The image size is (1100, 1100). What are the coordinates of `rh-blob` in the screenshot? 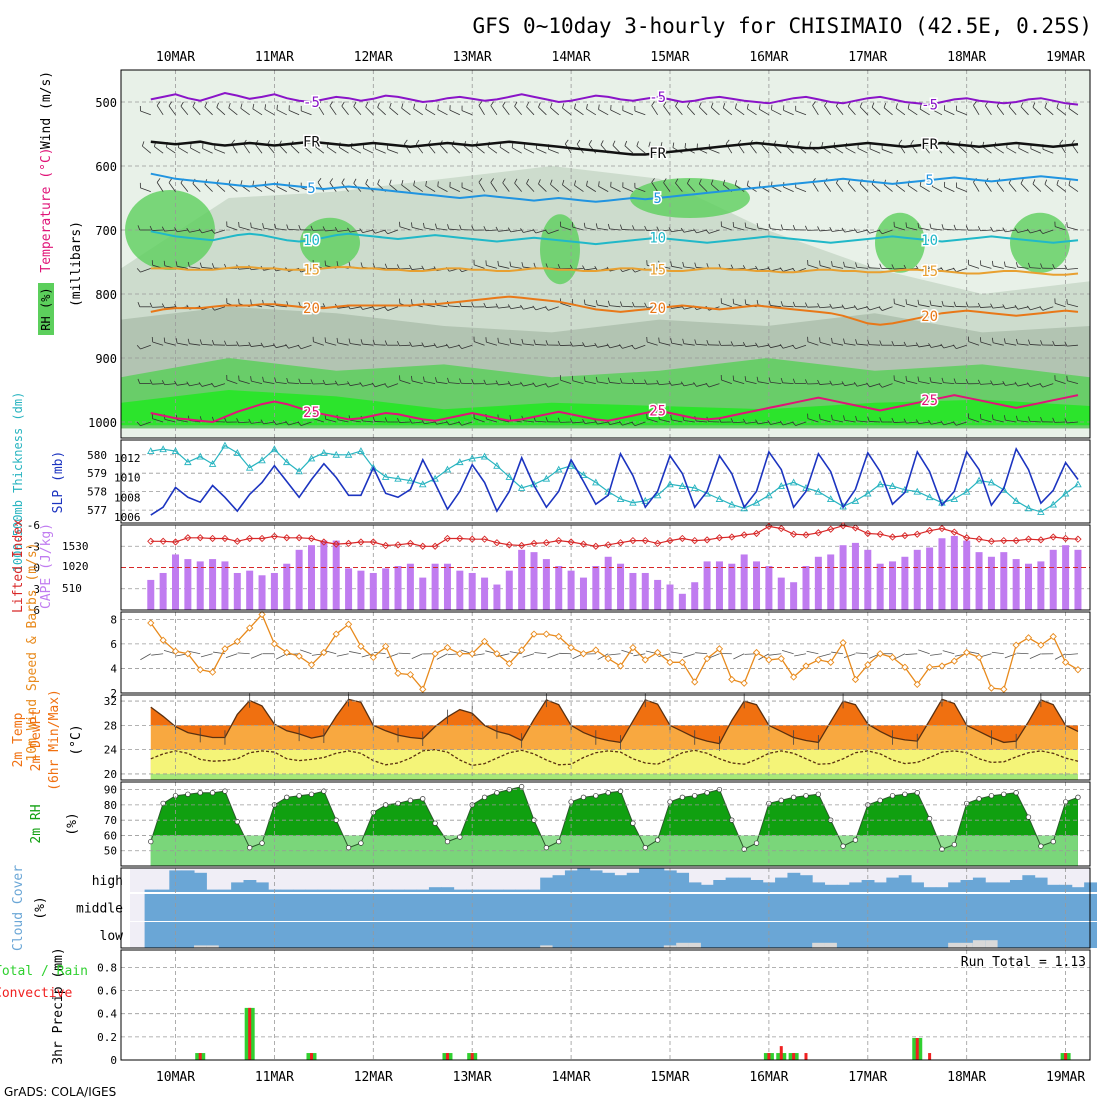 It's located at (900, 242).